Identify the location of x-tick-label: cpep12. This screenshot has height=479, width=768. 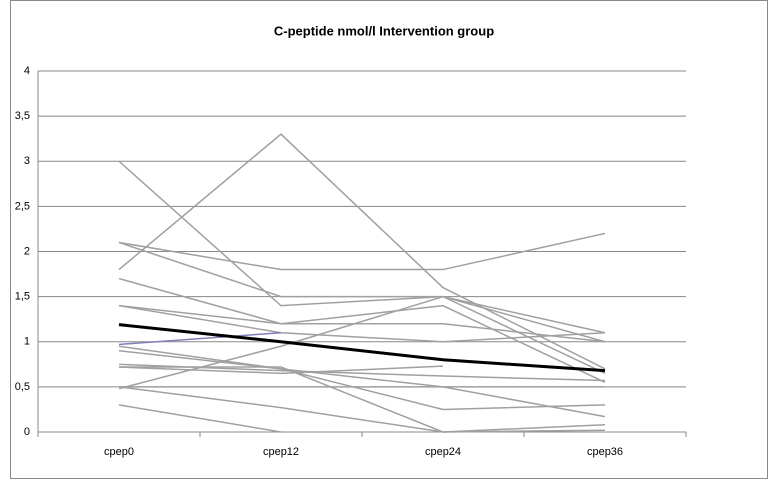
(281, 452).